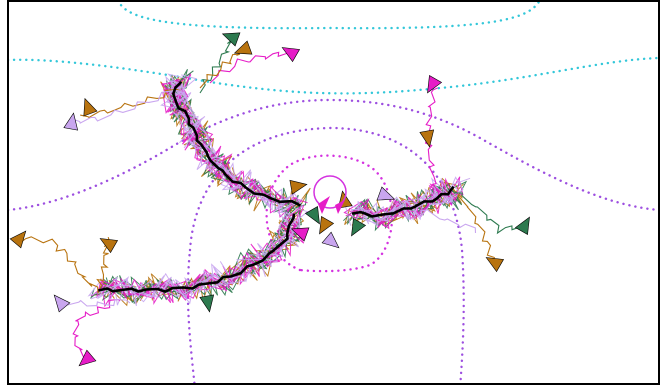  Describe the element at coordinates (329, 15) in the screenshot. I see `contour-cyan-top` at that location.